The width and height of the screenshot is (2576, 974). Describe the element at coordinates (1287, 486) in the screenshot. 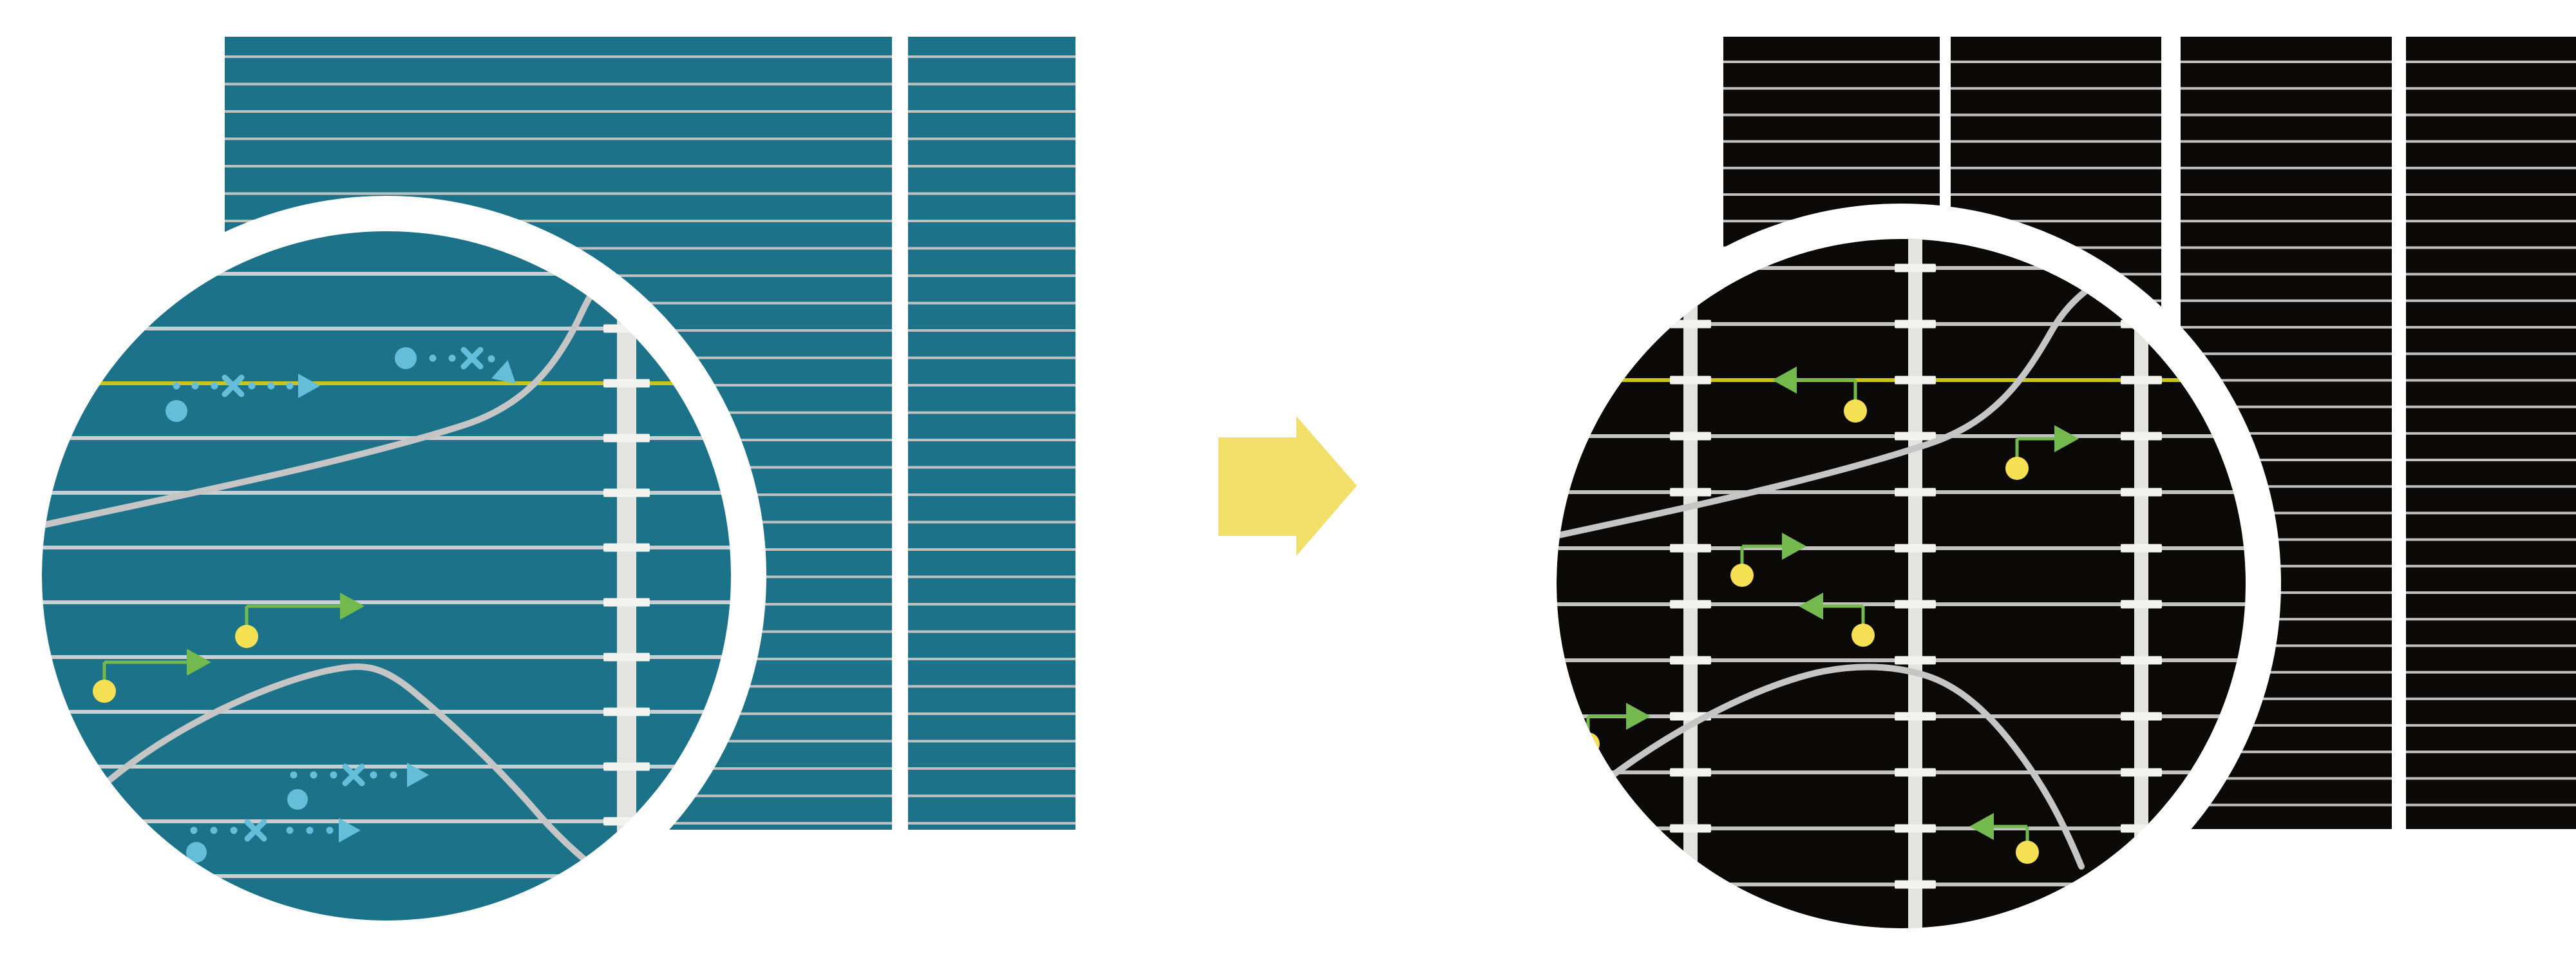

I see `transition-arrow` at that location.